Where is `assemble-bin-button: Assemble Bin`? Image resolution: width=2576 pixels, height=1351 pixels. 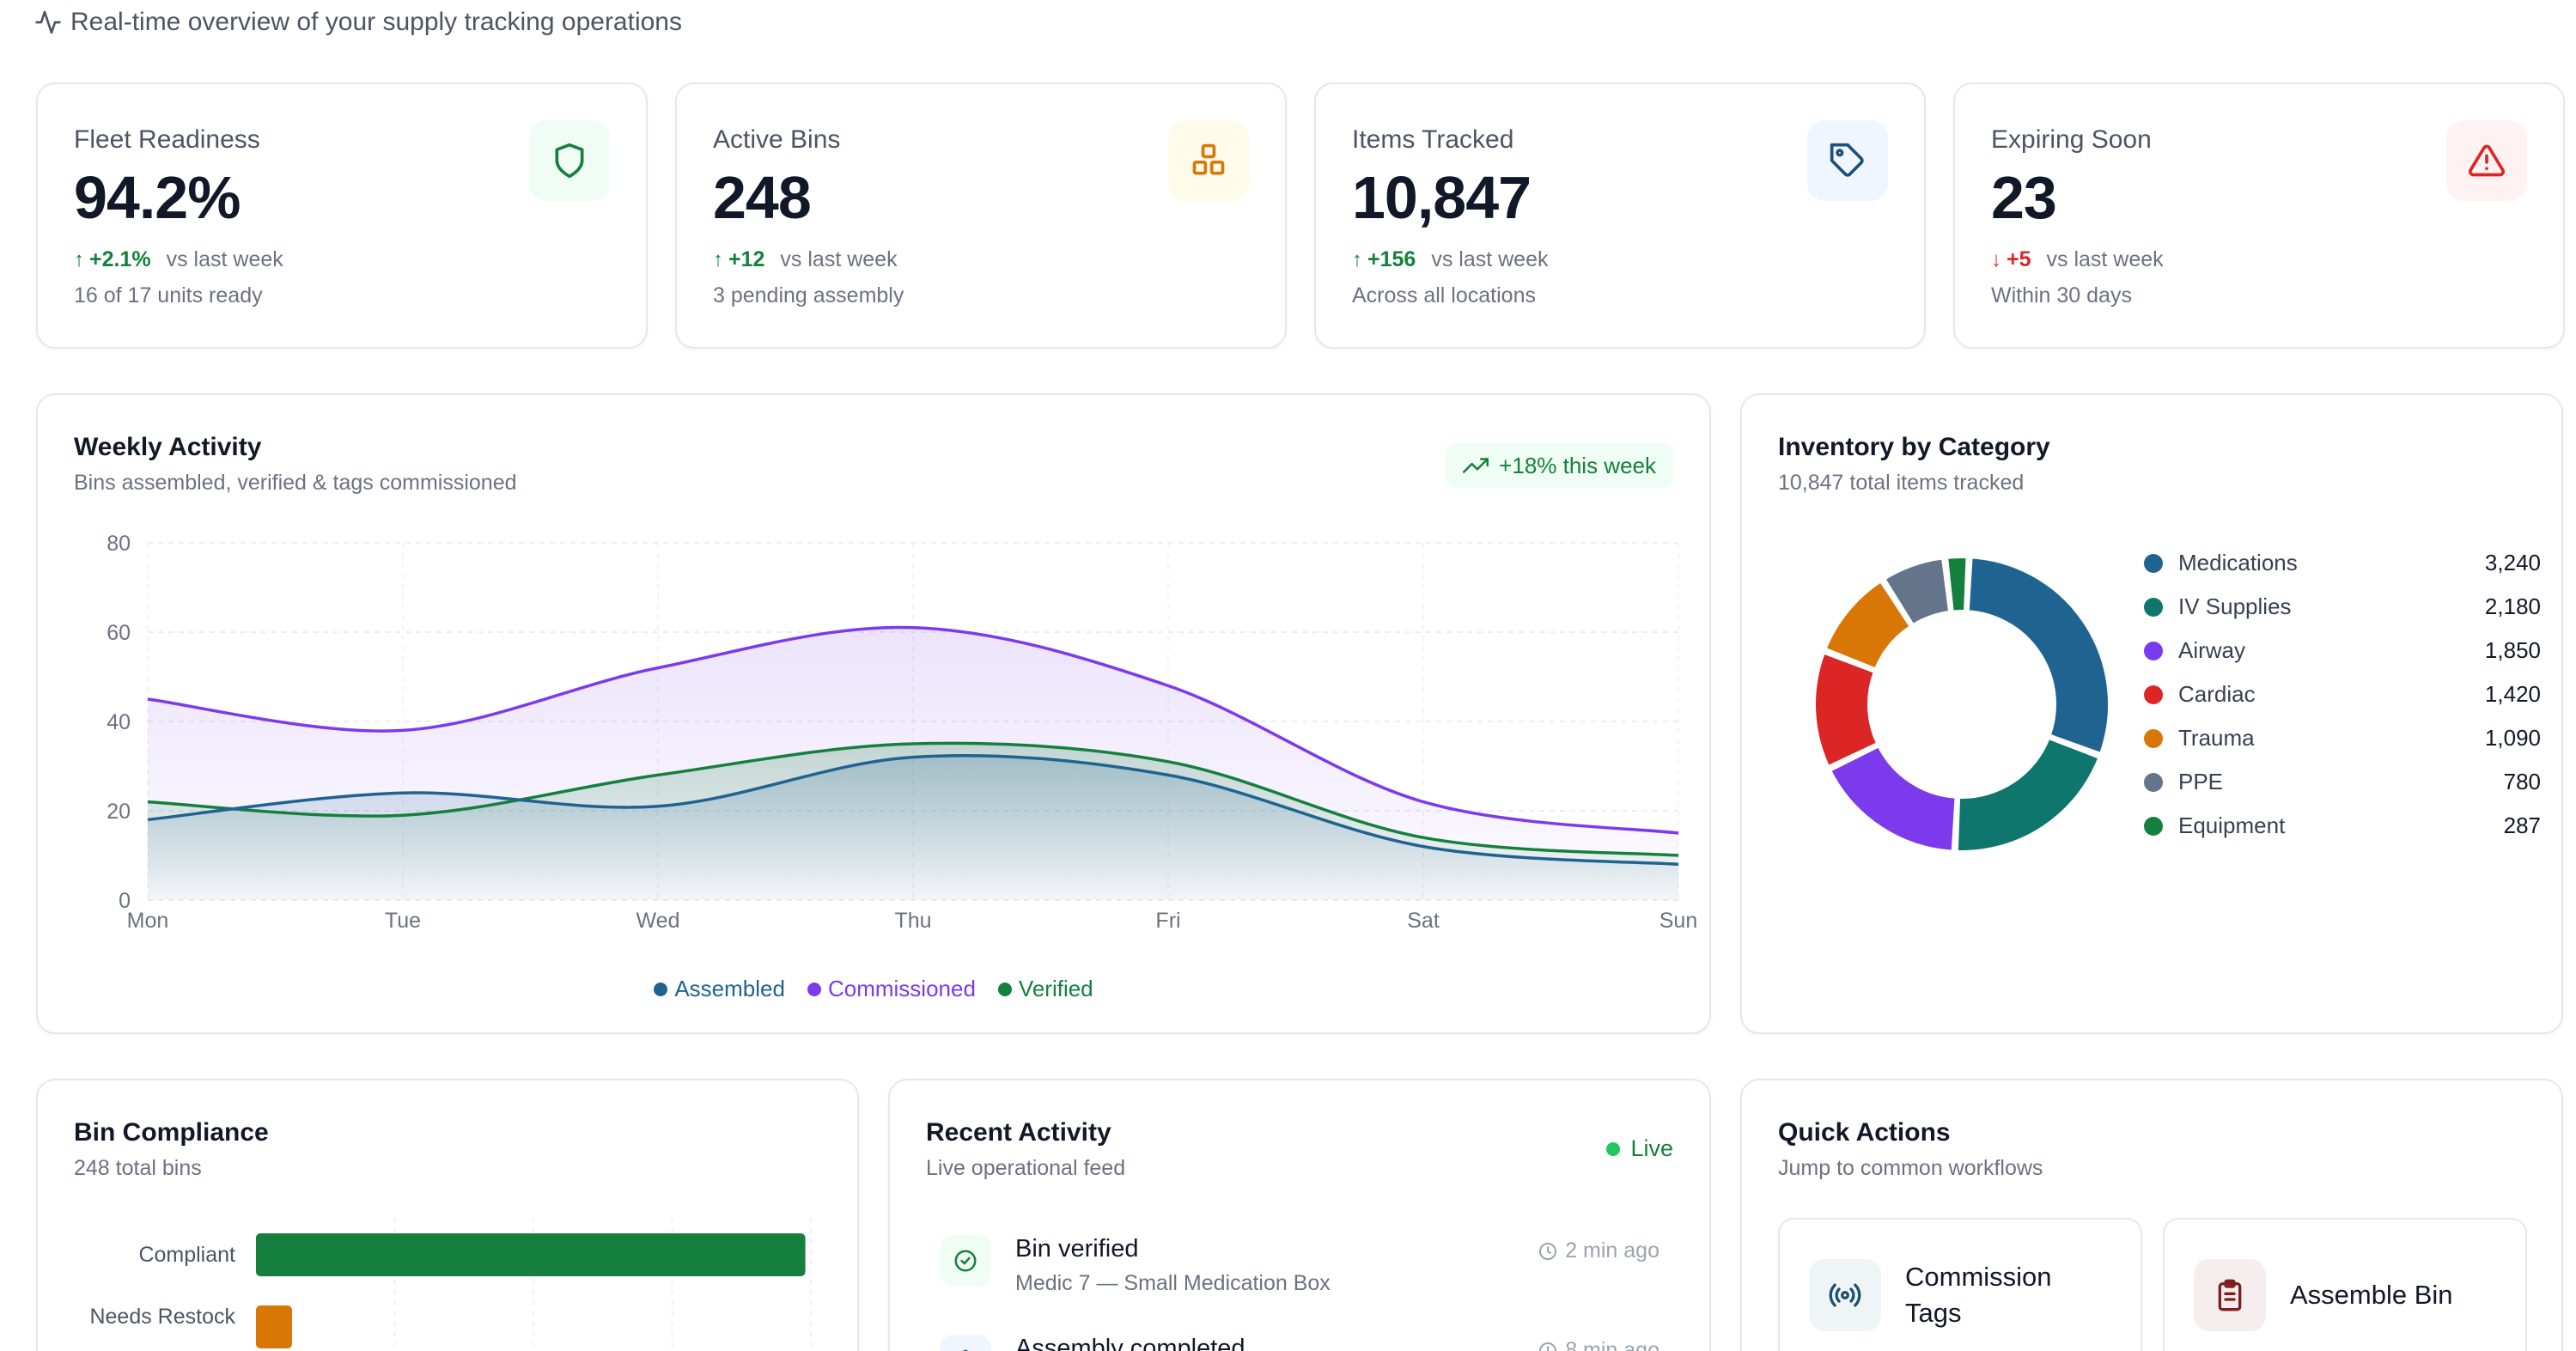
assemble-bin-button: Assemble Bin is located at coordinates (2345, 1284).